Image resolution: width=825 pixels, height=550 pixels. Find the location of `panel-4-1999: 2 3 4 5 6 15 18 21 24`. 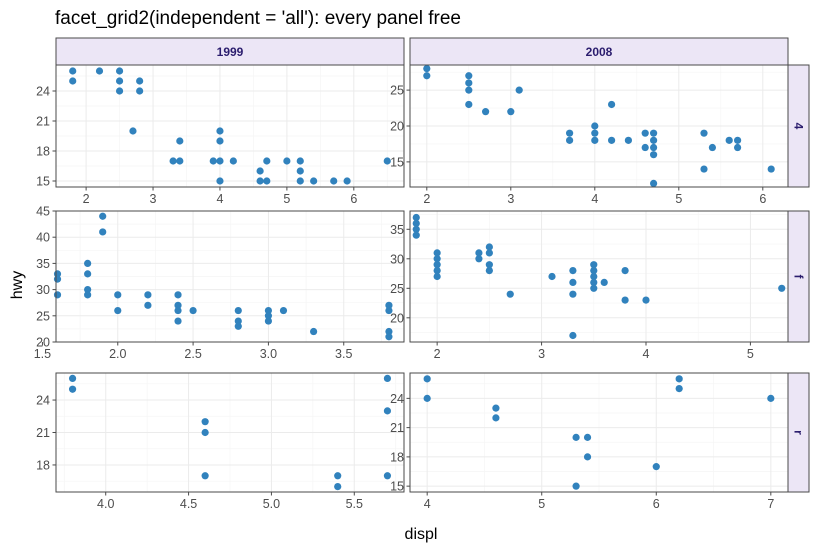

panel-4-1999: 2 3 4 5 6 15 18 21 24 is located at coordinates (220, 135).